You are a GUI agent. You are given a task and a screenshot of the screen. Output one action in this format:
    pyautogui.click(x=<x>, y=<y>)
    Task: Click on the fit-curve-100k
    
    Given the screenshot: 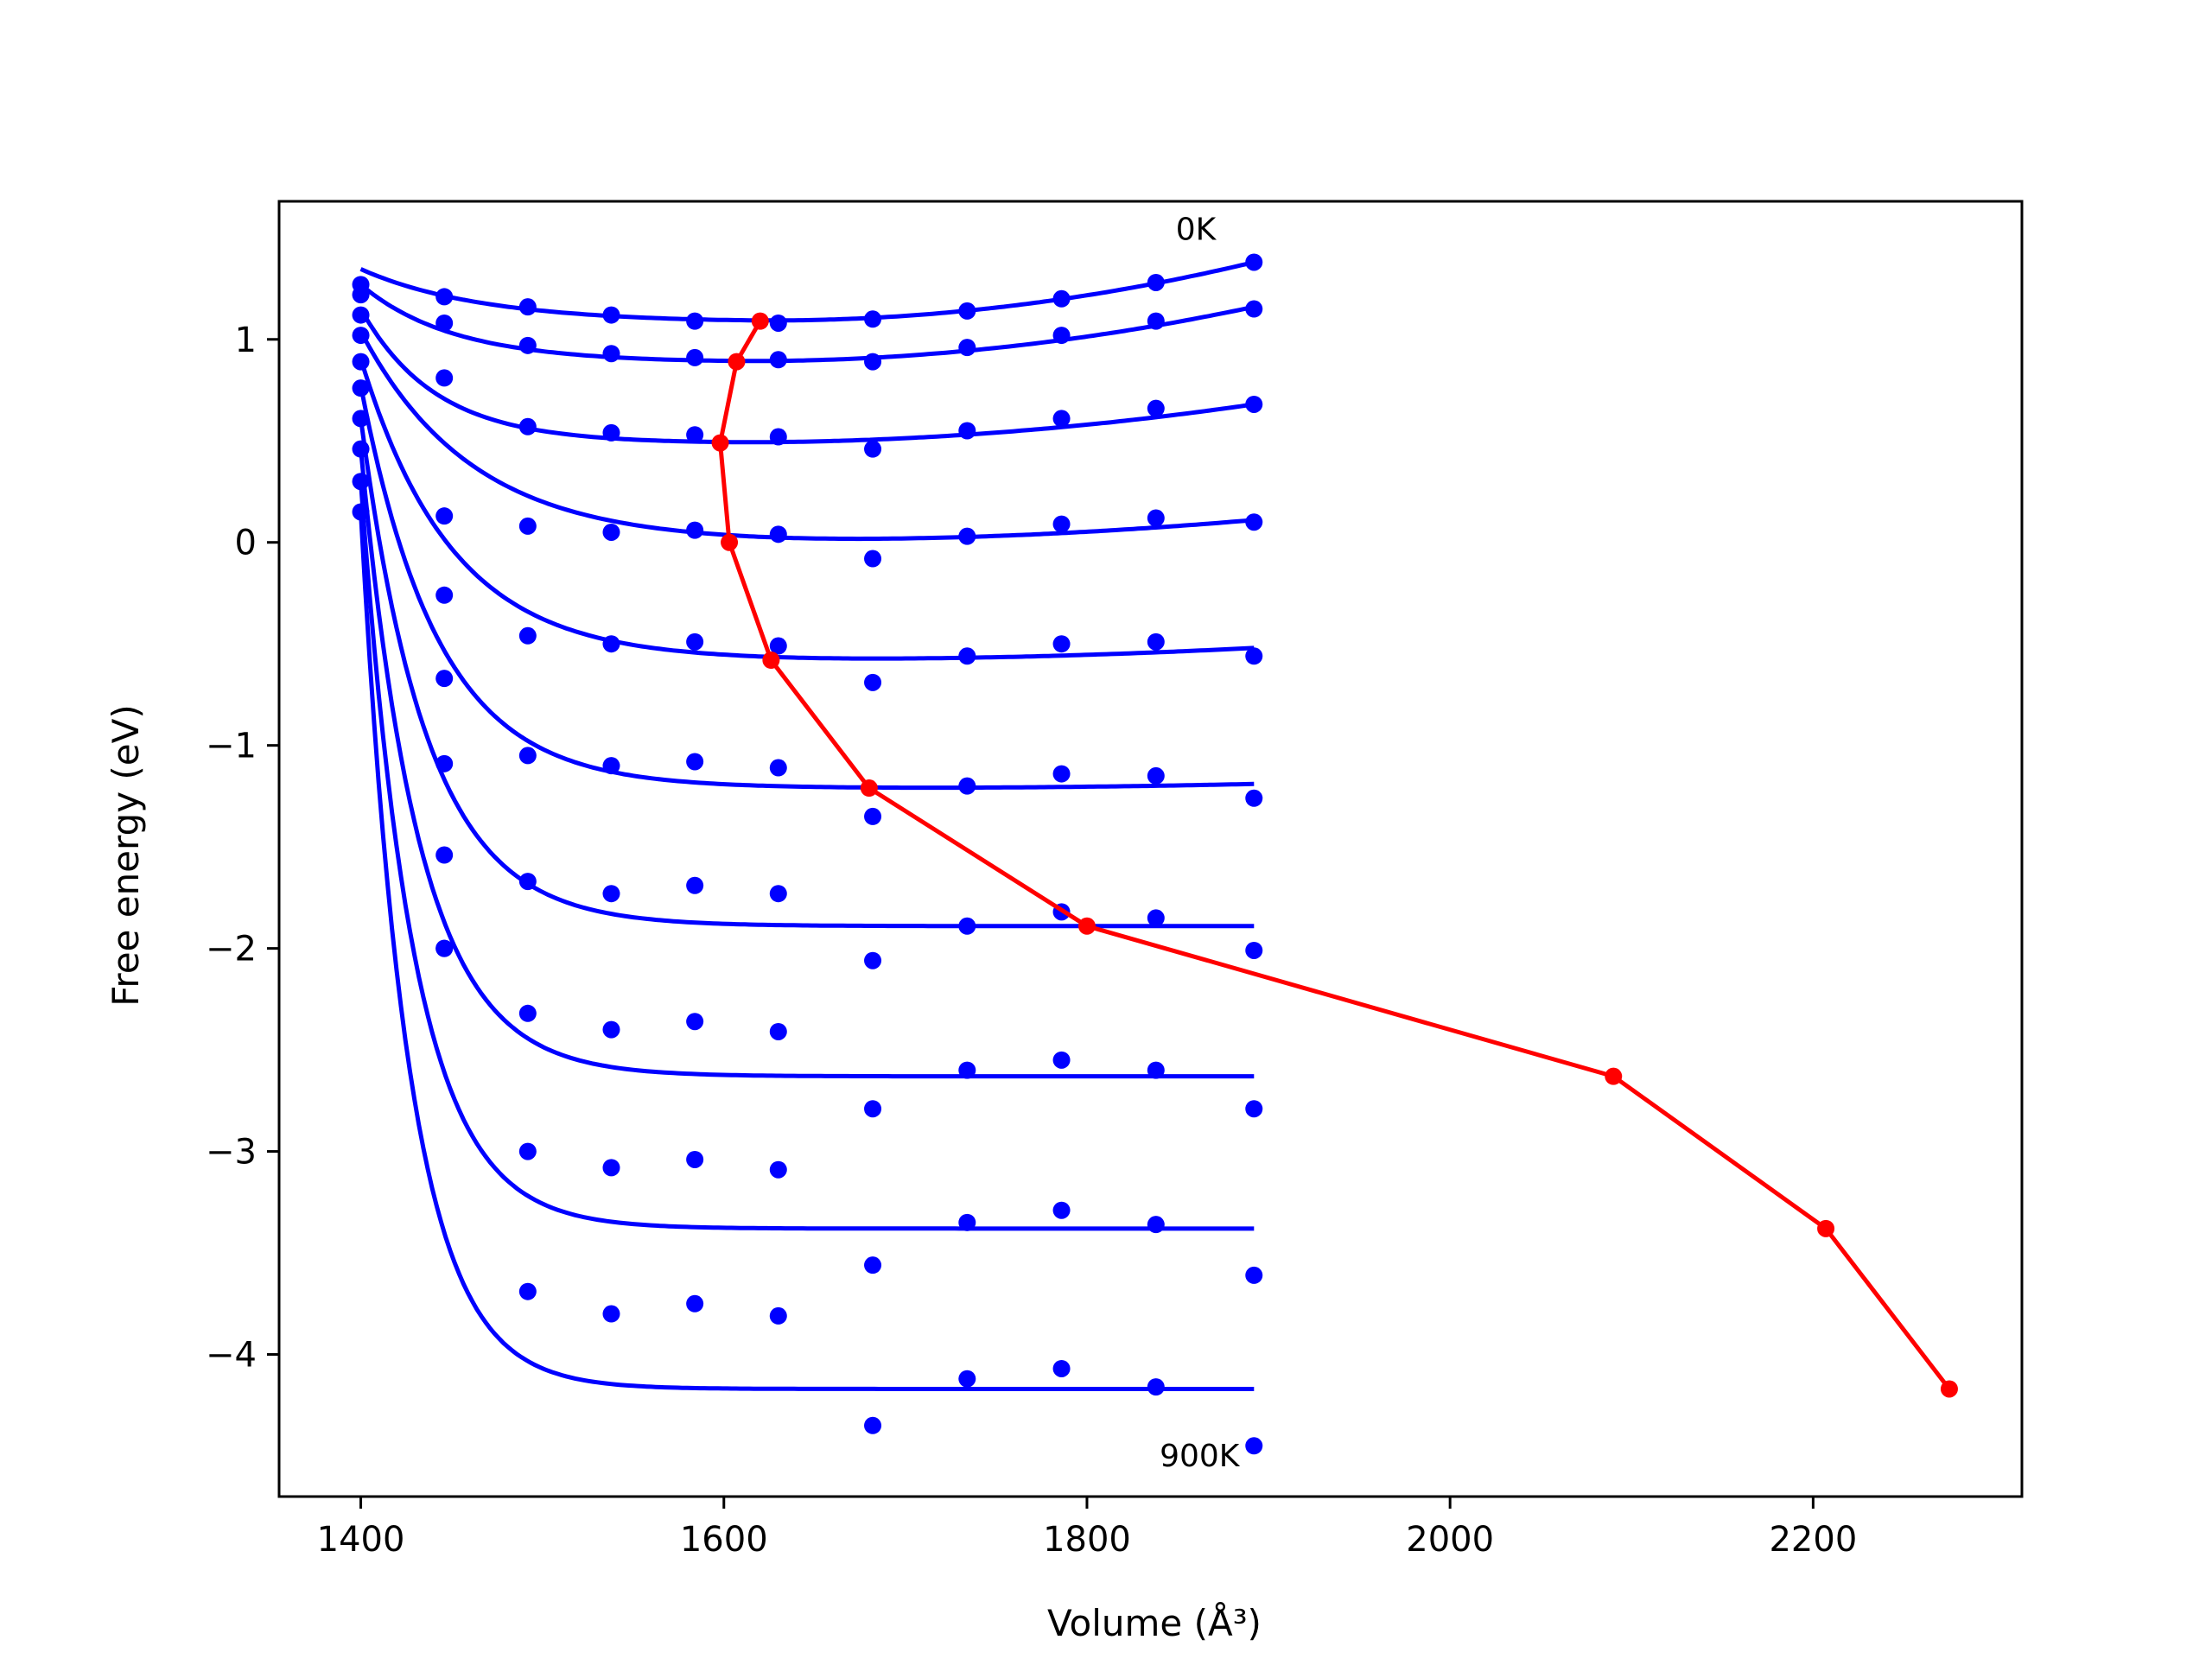 What is the action you would take?
    pyautogui.click(x=807, y=323)
    